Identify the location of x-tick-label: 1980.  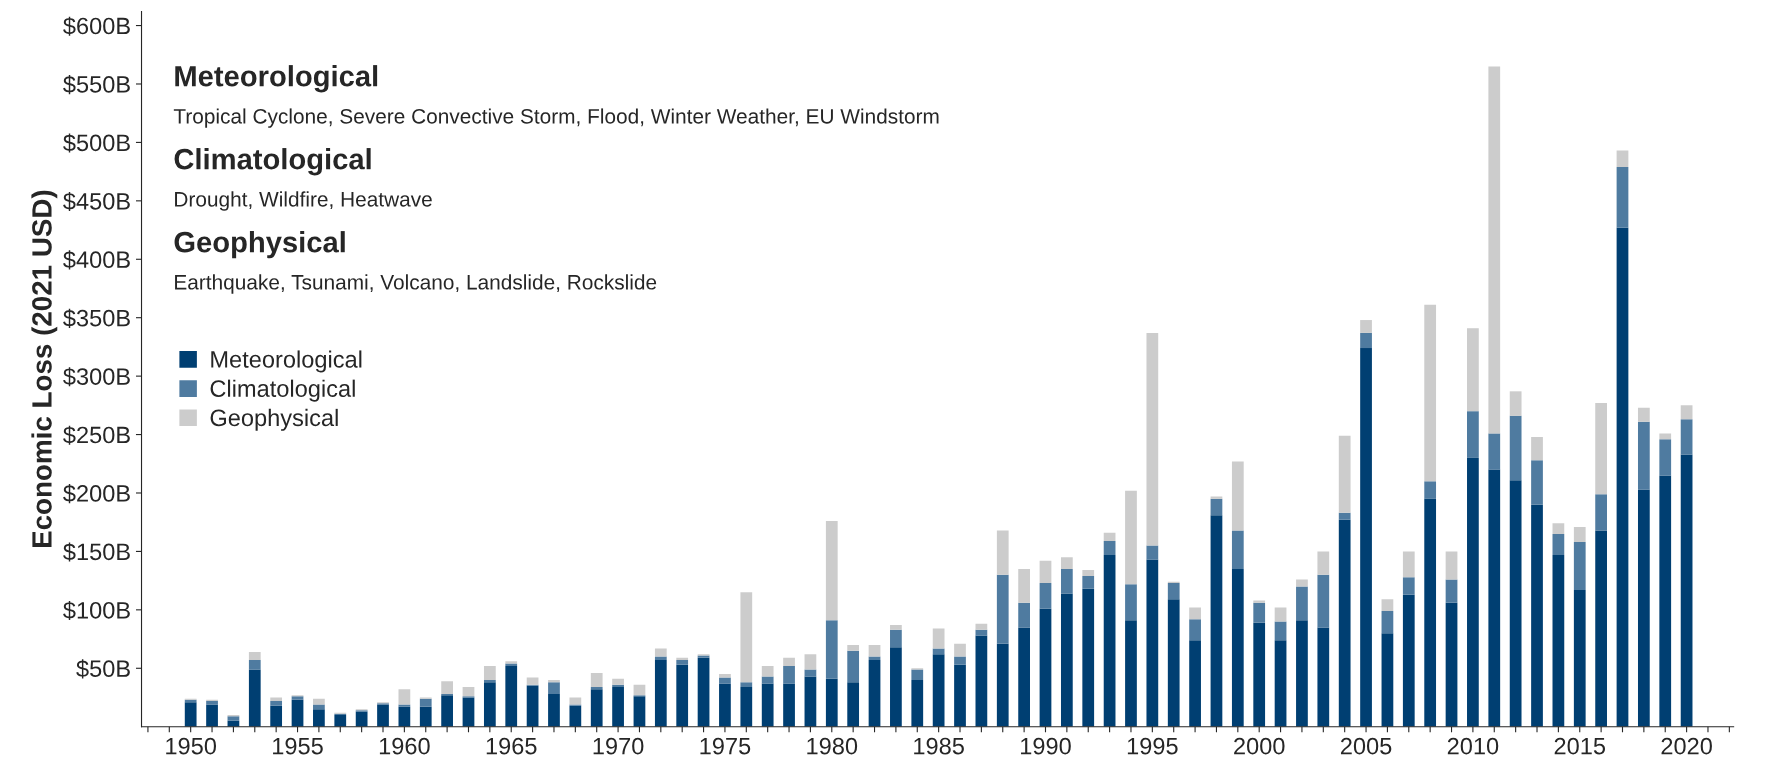
(832, 746).